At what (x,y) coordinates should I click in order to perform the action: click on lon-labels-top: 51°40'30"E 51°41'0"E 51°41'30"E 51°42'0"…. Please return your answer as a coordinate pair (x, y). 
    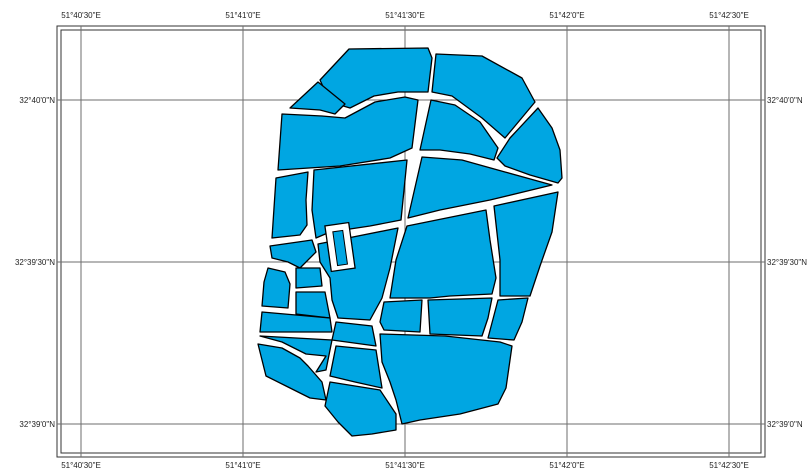
    Looking at the image, I should click on (405, 15).